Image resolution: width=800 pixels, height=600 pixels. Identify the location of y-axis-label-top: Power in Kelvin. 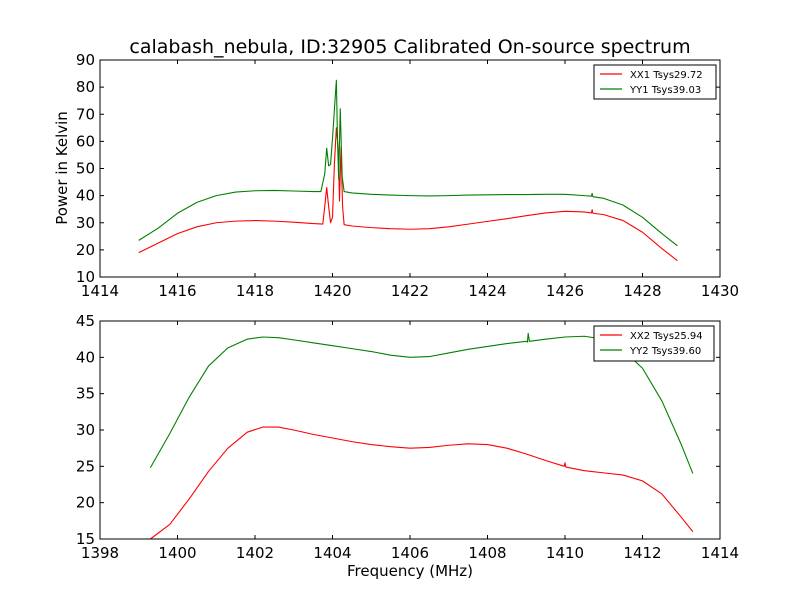
(62, 168).